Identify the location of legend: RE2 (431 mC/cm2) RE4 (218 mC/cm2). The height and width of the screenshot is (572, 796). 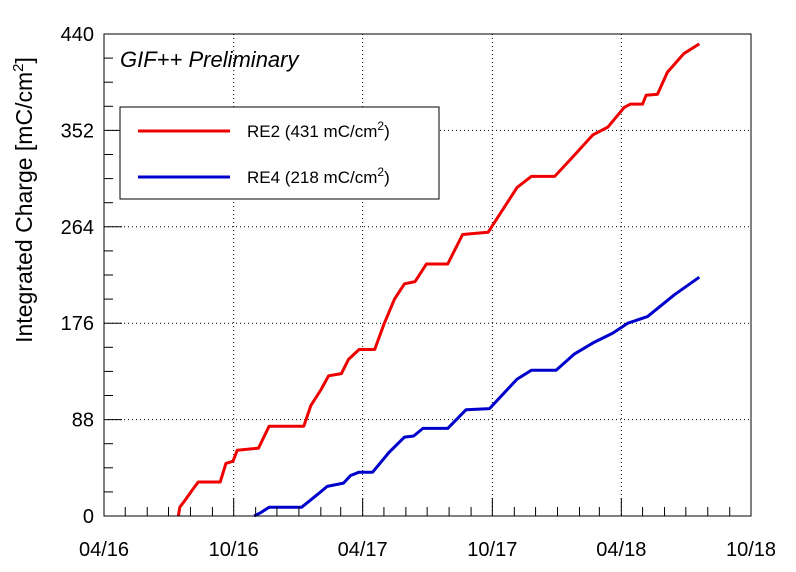
(279, 153).